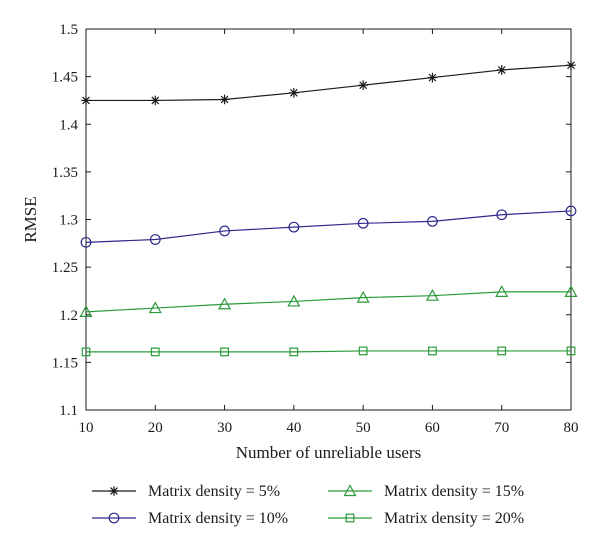 Image resolution: width=600 pixels, height=548 pixels. Describe the element at coordinates (454, 491) in the screenshot. I see `legend-label: Matrix density = 15%` at that location.